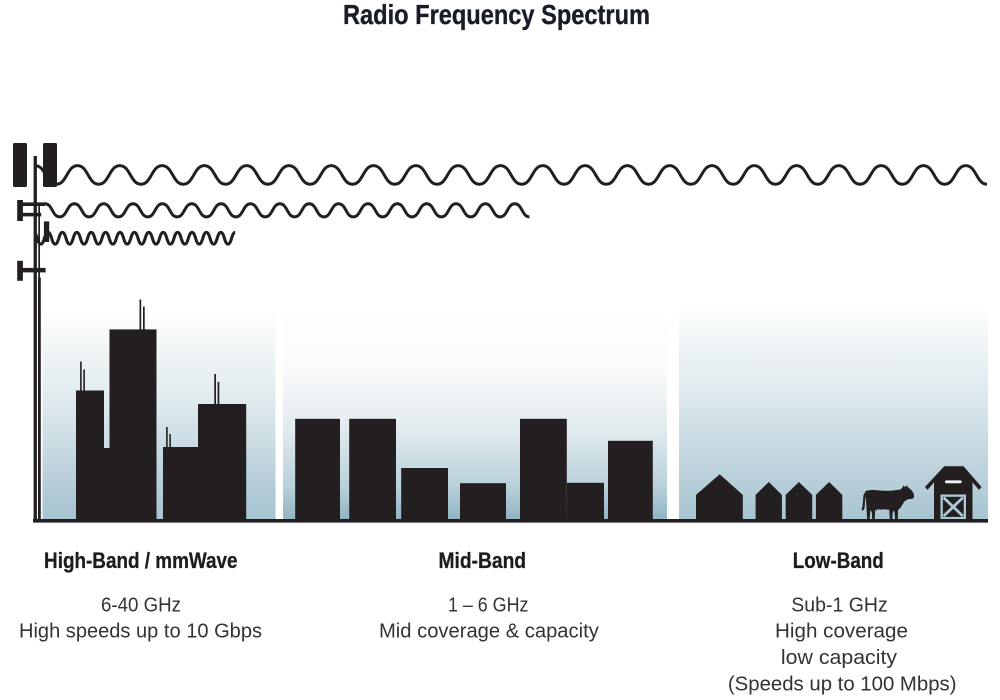 Image resolution: width=1000 pixels, height=700 pixels. What do you see at coordinates (488, 606) in the screenshot?
I see `svg-text: 1 – 6 GHz` at bounding box center [488, 606].